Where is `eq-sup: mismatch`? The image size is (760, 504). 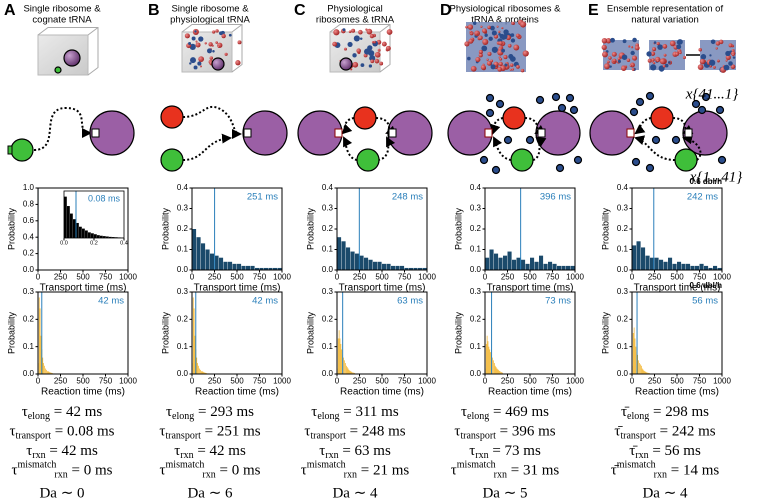
eq-sup: mismatch is located at coordinates (476, 465).